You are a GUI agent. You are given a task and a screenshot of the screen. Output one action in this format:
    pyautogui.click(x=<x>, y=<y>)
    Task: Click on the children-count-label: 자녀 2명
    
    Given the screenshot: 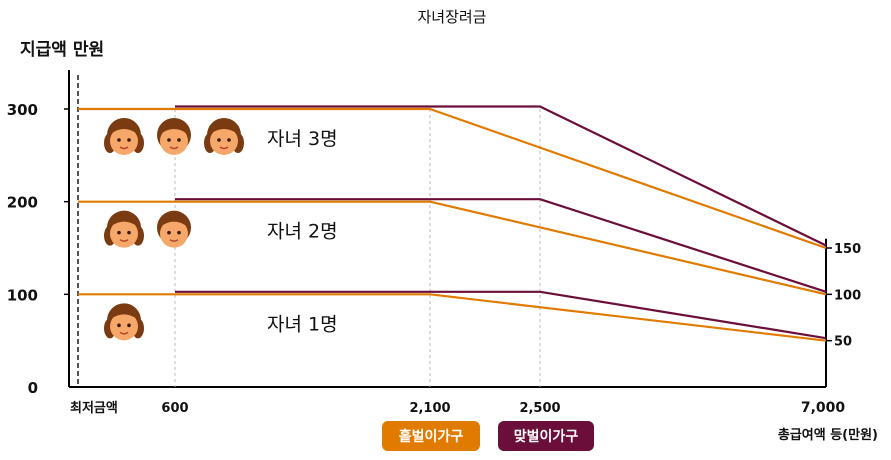 What is the action you would take?
    pyautogui.click(x=302, y=232)
    